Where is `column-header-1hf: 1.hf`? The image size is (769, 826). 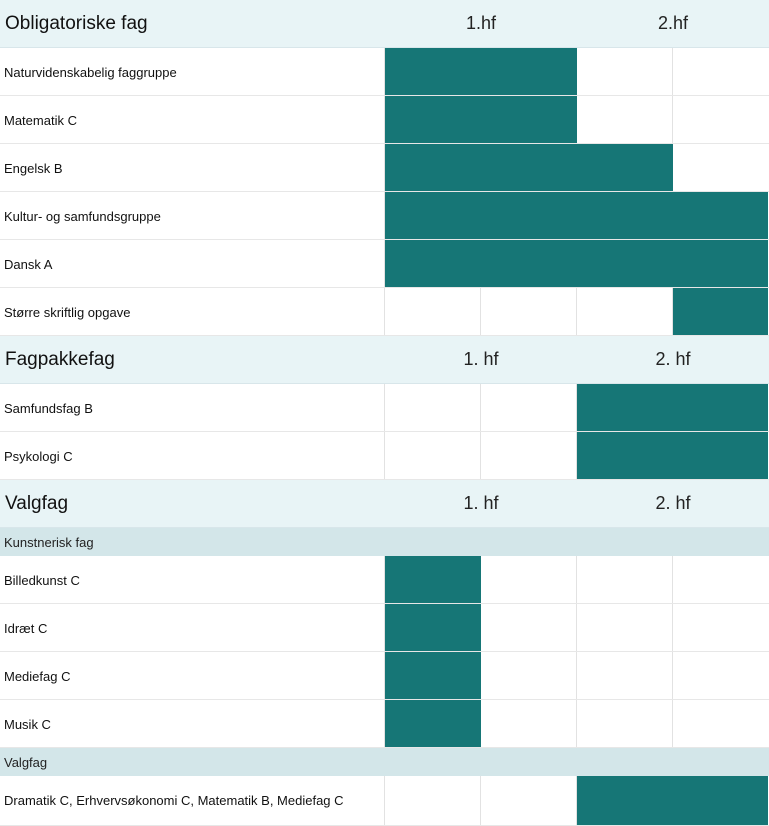
column-header-1hf: 1.hf is located at coordinates (481, 23).